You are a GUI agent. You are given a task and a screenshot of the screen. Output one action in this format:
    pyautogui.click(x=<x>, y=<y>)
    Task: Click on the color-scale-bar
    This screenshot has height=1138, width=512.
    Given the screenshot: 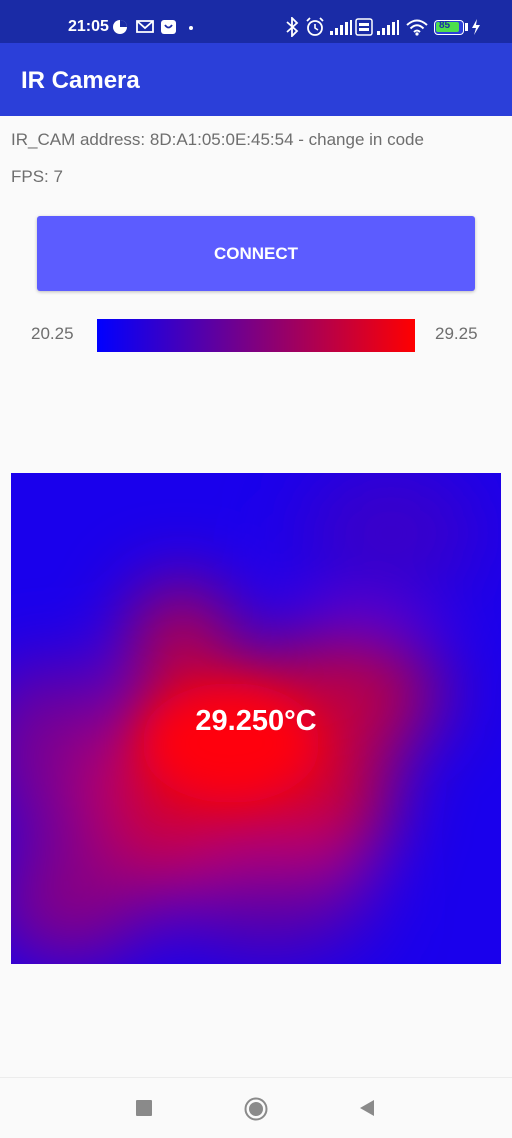 What is the action you would take?
    pyautogui.click(x=256, y=335)
    